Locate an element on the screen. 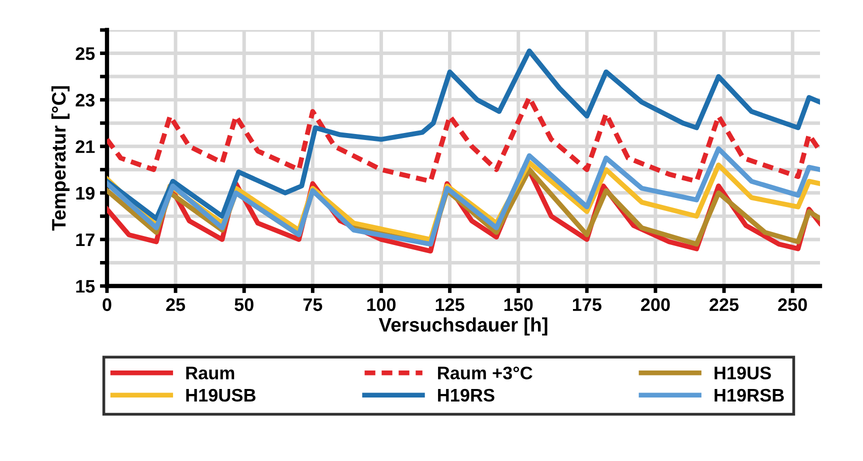  y-axis-title: Temperatur [°C] is located at coordinates (60, 158).